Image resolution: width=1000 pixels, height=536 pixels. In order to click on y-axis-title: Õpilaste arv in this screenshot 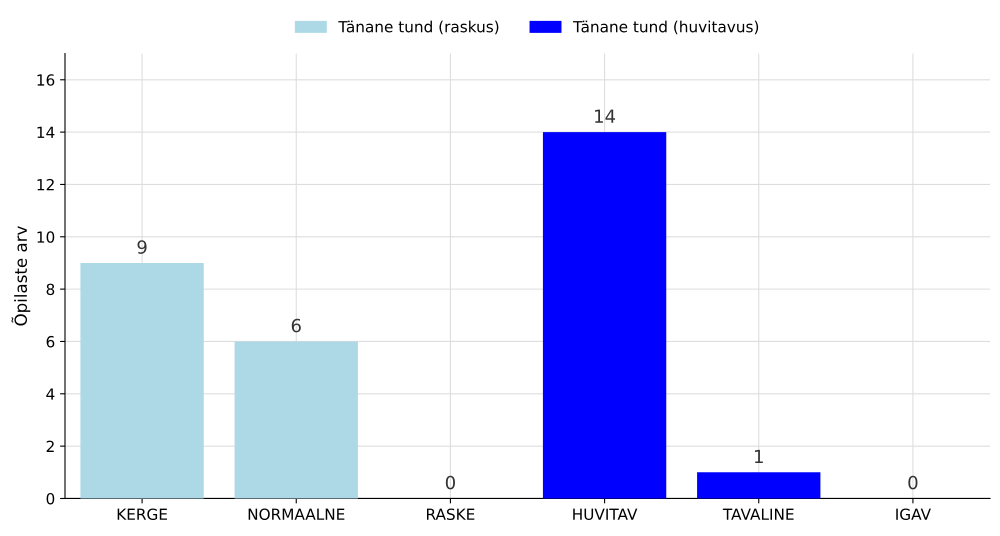, I will do `click(21, 276)`.